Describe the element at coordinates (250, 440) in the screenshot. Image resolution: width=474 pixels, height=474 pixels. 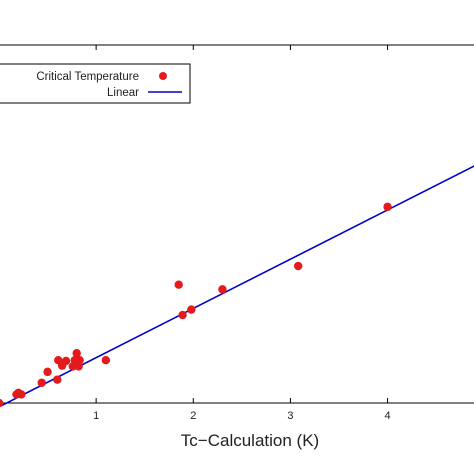
I see `x-axis-title: Tc−Calculation (K)` at that location.